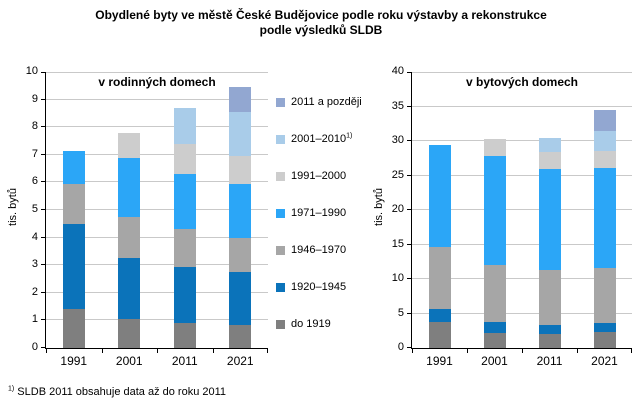 The width and height of the screenshot is (642, 415). Describe the element at coordinates (319, 324) in the screenshot. I see `legend-item-do 1919: do 1919` at that location.